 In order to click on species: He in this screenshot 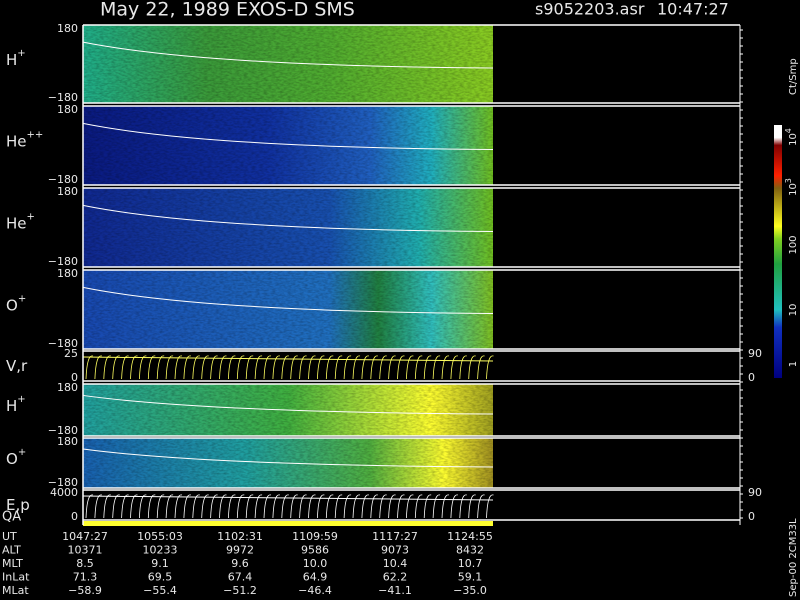, I will do `click(16, 141)`.